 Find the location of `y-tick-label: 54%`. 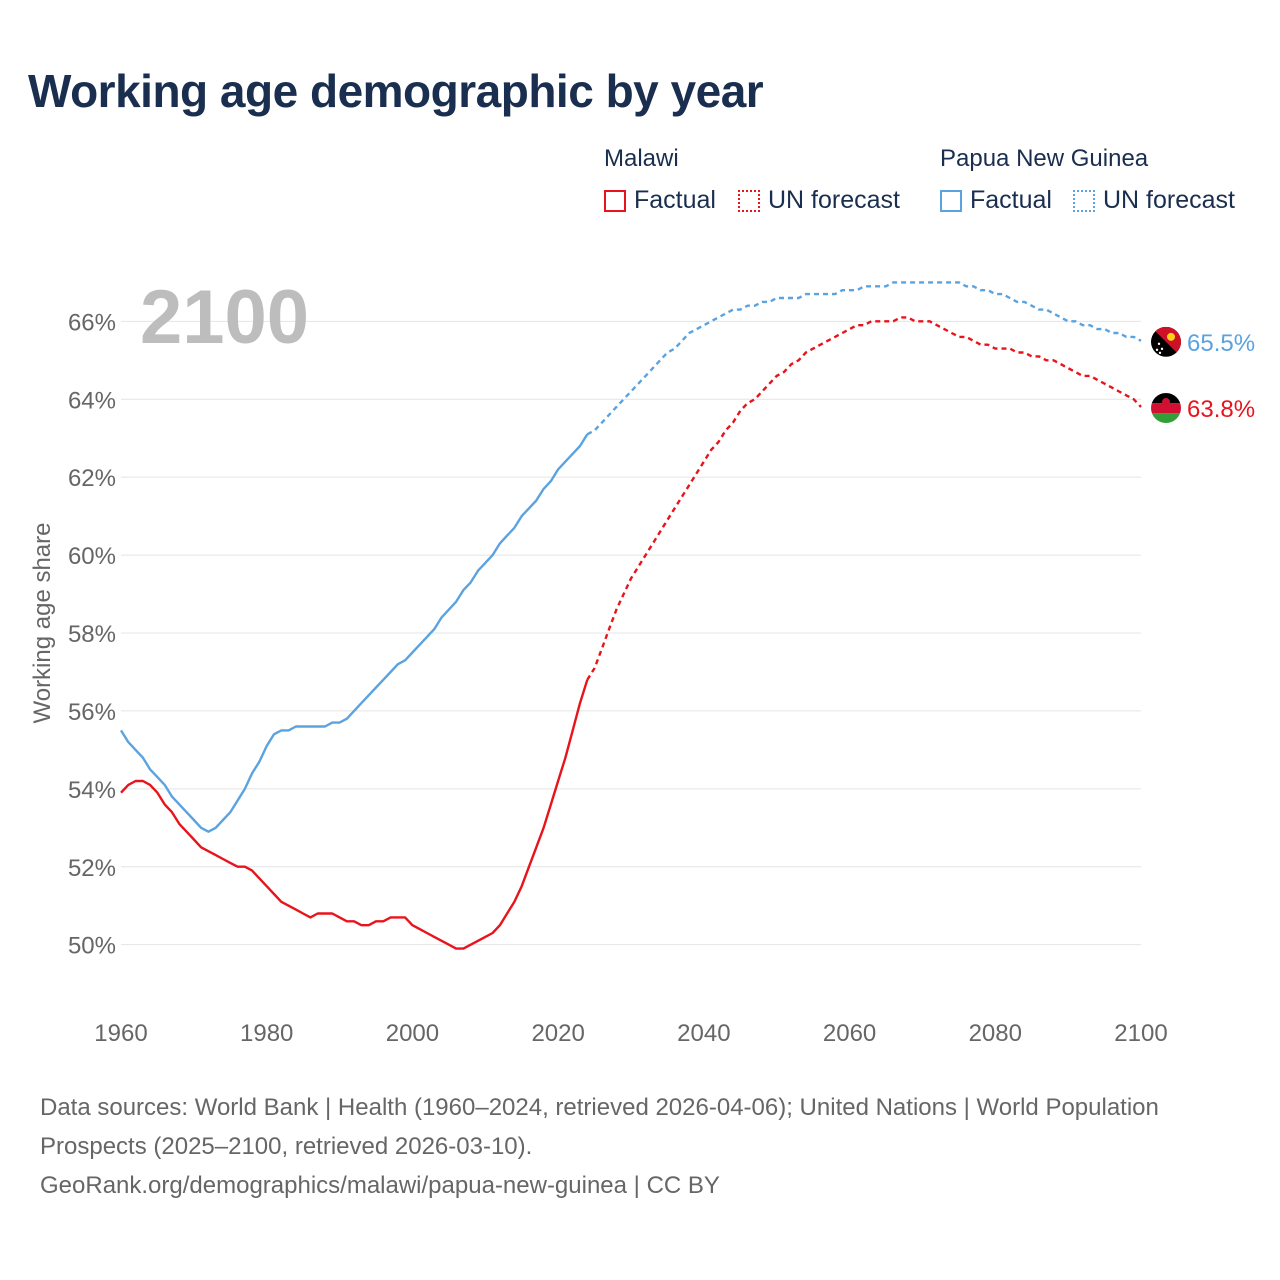

y-tick-label: 54% is located at coordinates (92, 790).